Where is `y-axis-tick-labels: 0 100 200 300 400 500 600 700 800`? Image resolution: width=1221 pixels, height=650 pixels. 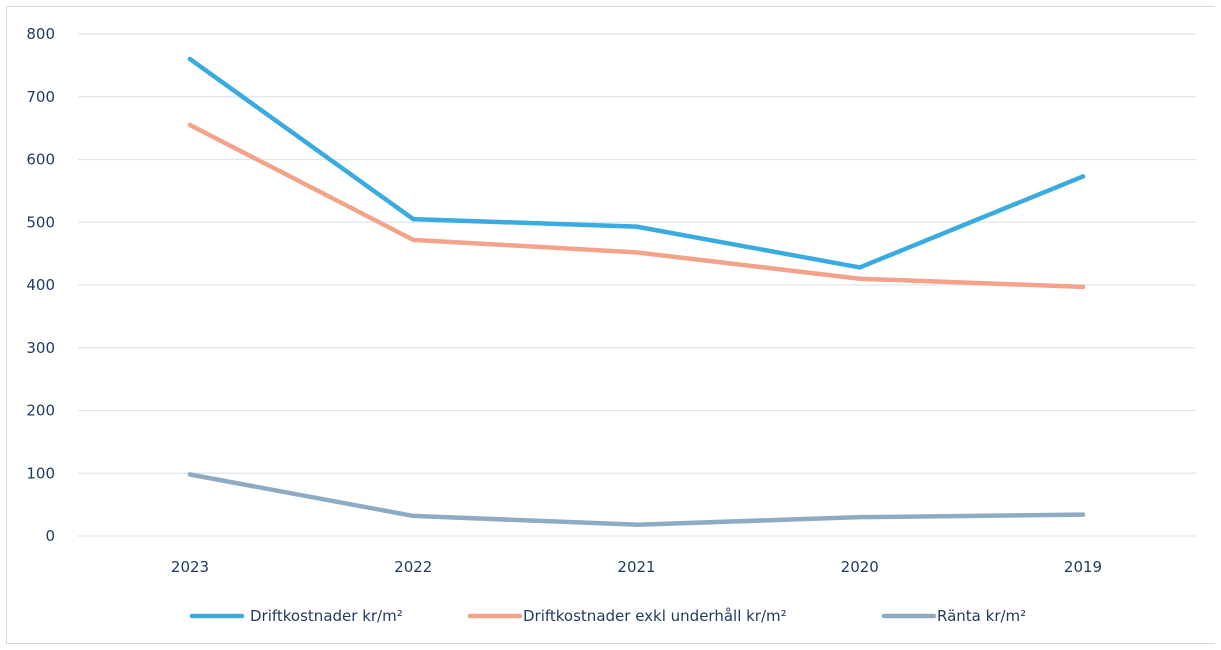
y-axis-tick-labels: 0 100 200 300 400 500 600 700 800 is located at coordinates (40, 285).